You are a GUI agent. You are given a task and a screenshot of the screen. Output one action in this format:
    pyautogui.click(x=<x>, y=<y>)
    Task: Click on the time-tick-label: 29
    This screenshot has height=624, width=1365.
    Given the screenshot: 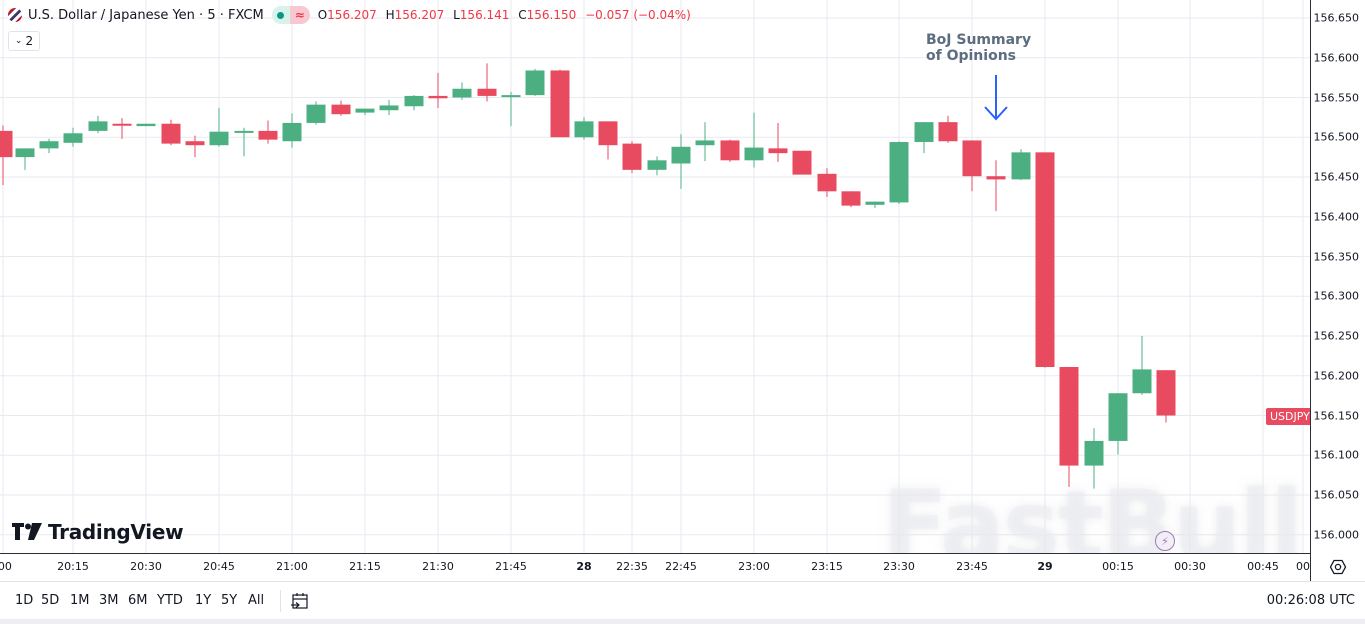 What is the action you would take?
    pyautogui.click(x=1045, y=566)
    